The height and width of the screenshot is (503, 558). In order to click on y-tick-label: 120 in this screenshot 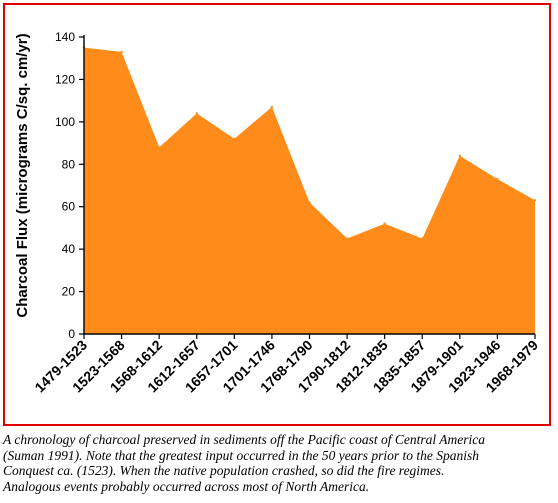, I will do `click(65, 79)`.